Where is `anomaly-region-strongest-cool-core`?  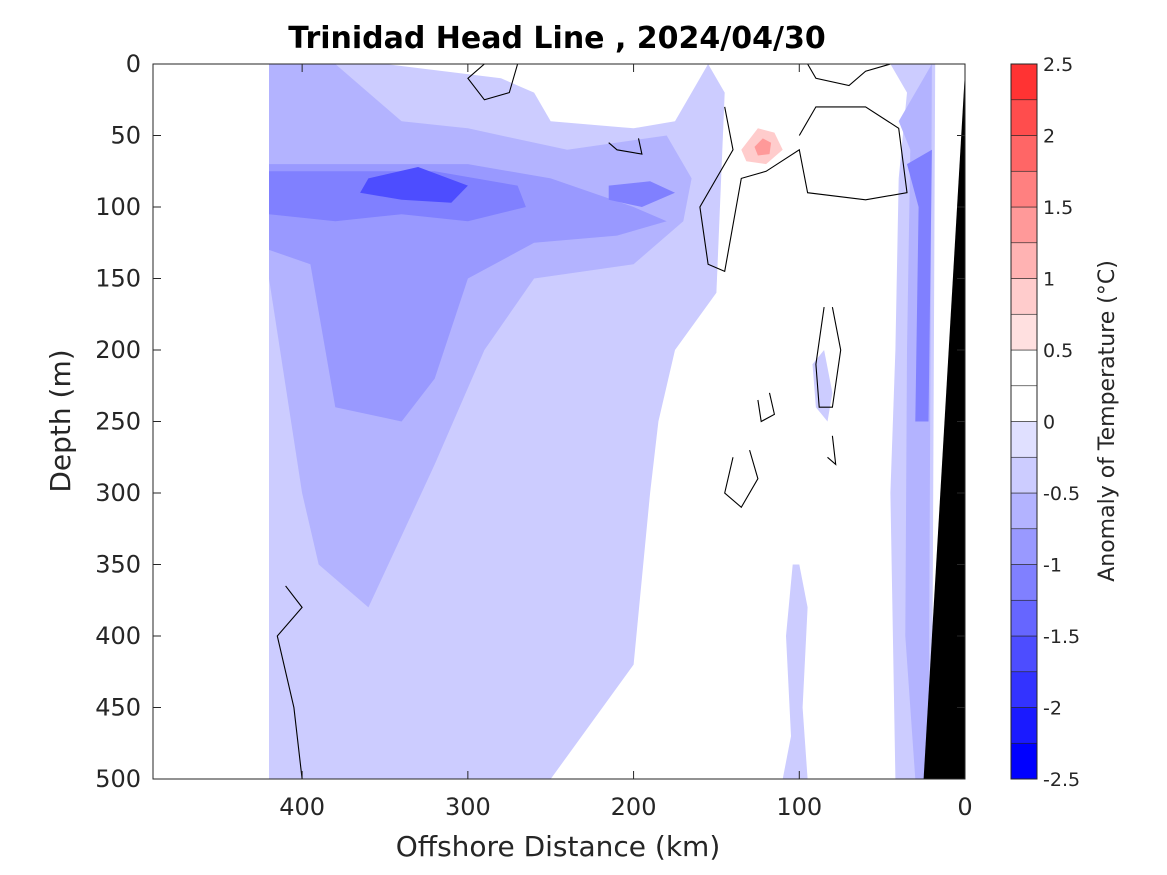 anomaly-region-strongest-cool-core is located at coordinates (414, 185).